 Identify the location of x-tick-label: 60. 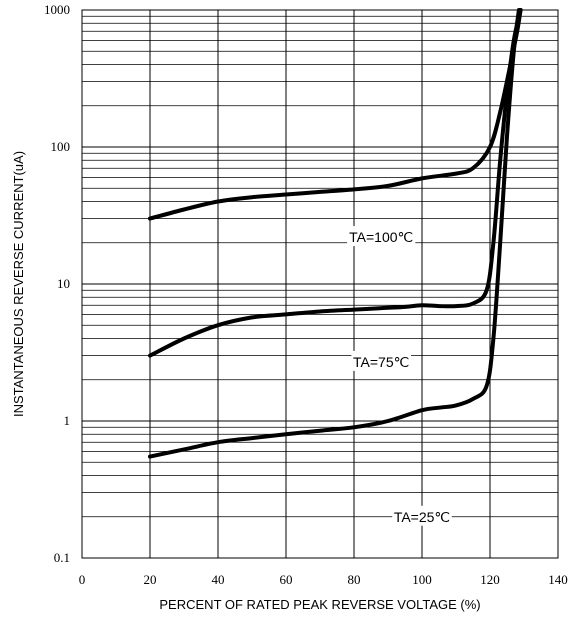
(286, 579).